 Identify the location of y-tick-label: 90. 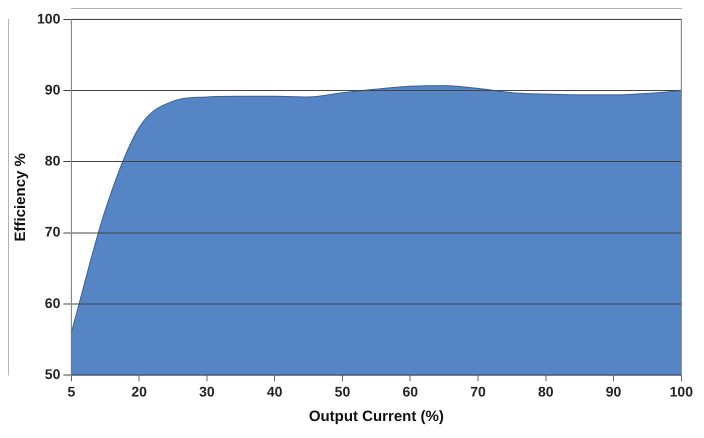
(52, 89).